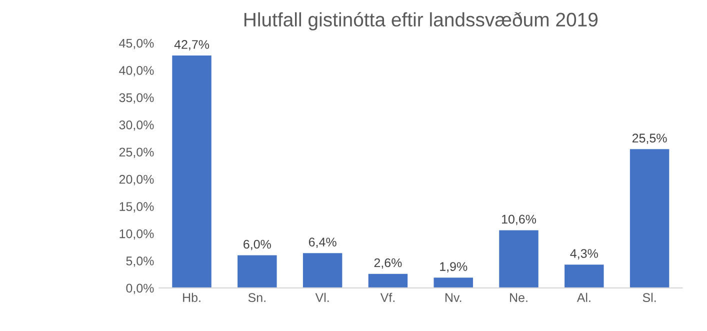 This screenshot has width=707, height=331. I want to click on y-tick-label: 35,0%, so click(136, 98).